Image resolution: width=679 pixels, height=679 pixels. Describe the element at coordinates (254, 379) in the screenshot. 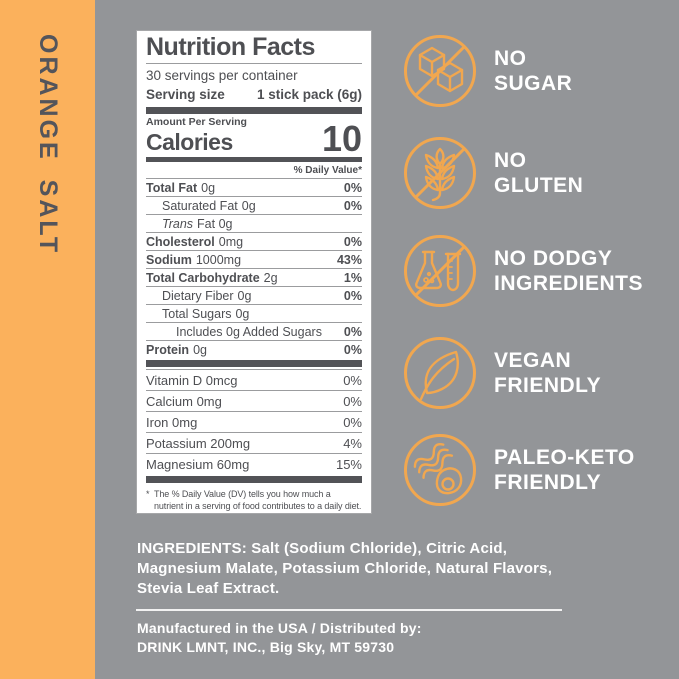

I see `vitamin-row-vitamin-d: Vitamin D 0mcg 0%` at that location.